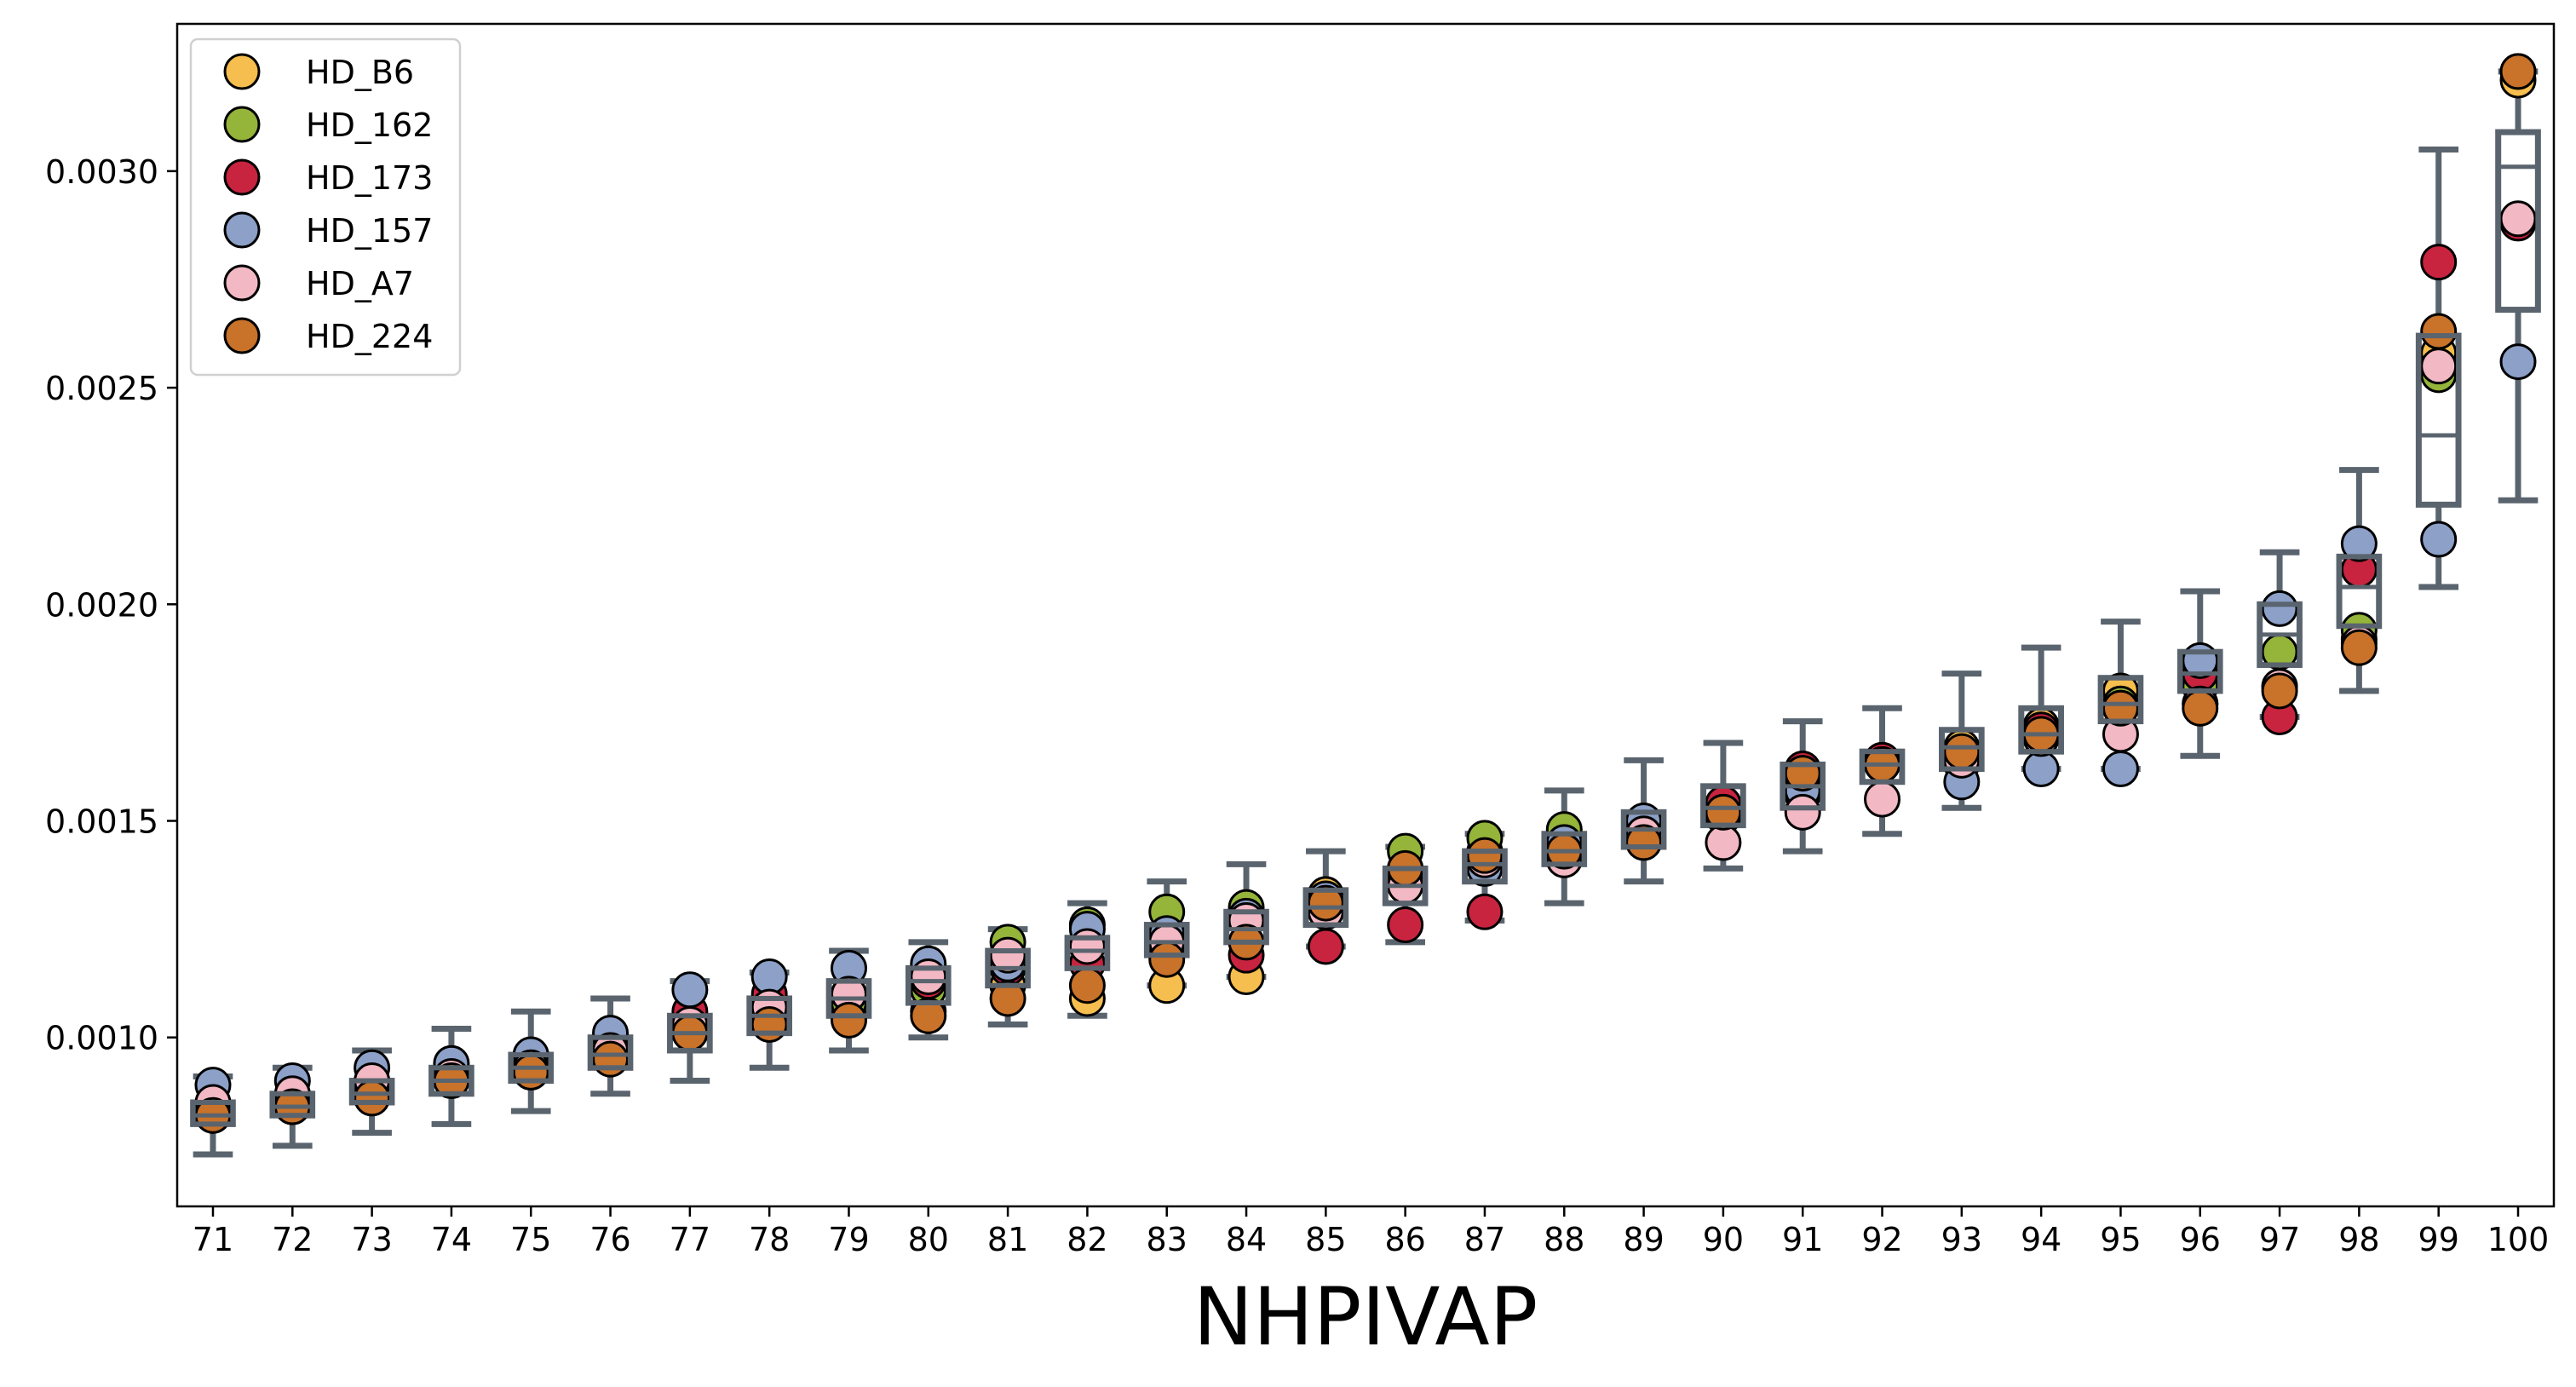 The image size is (2576, 1387). I want to click on x-tick-label: 75, so click(531, 1239).